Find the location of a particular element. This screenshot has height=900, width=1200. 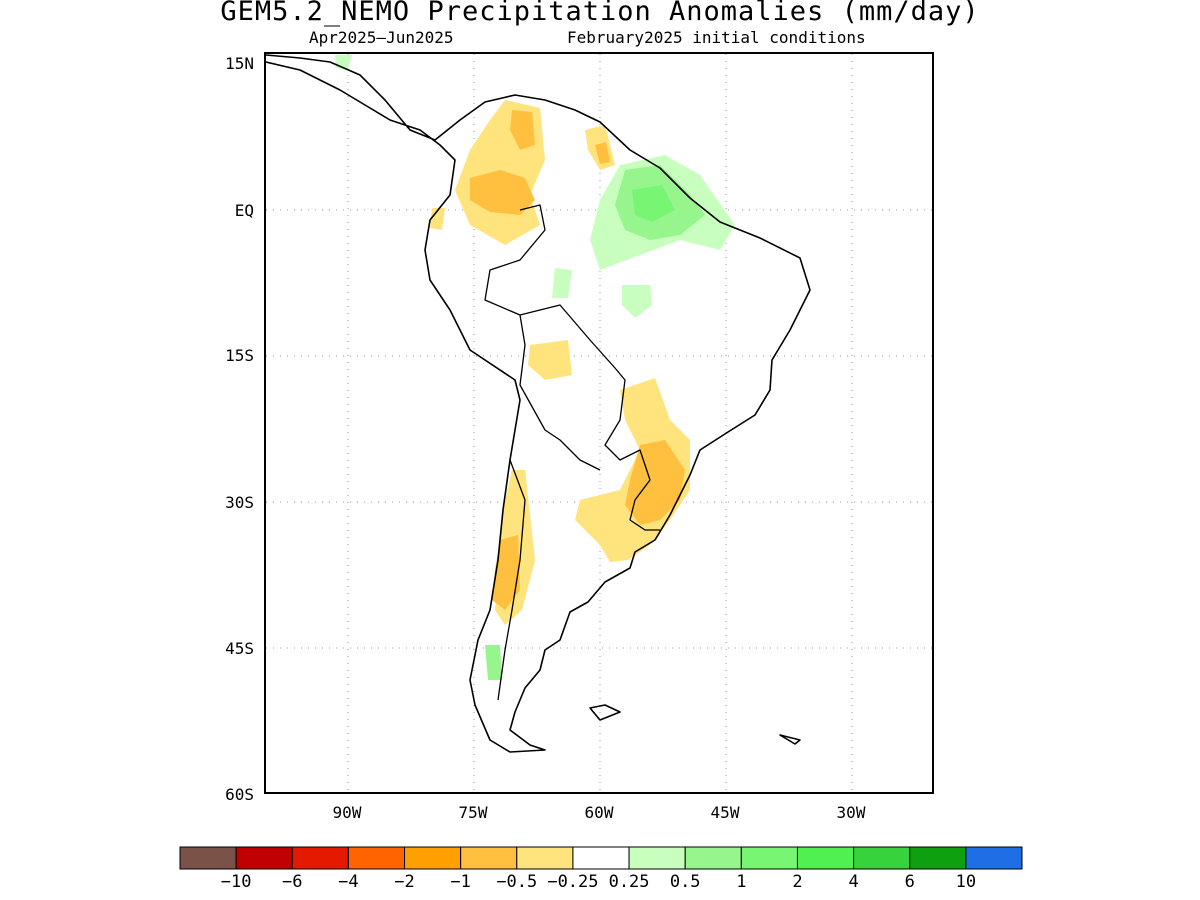

lon-label-60w: 60W is located at coordinates (599, 812).